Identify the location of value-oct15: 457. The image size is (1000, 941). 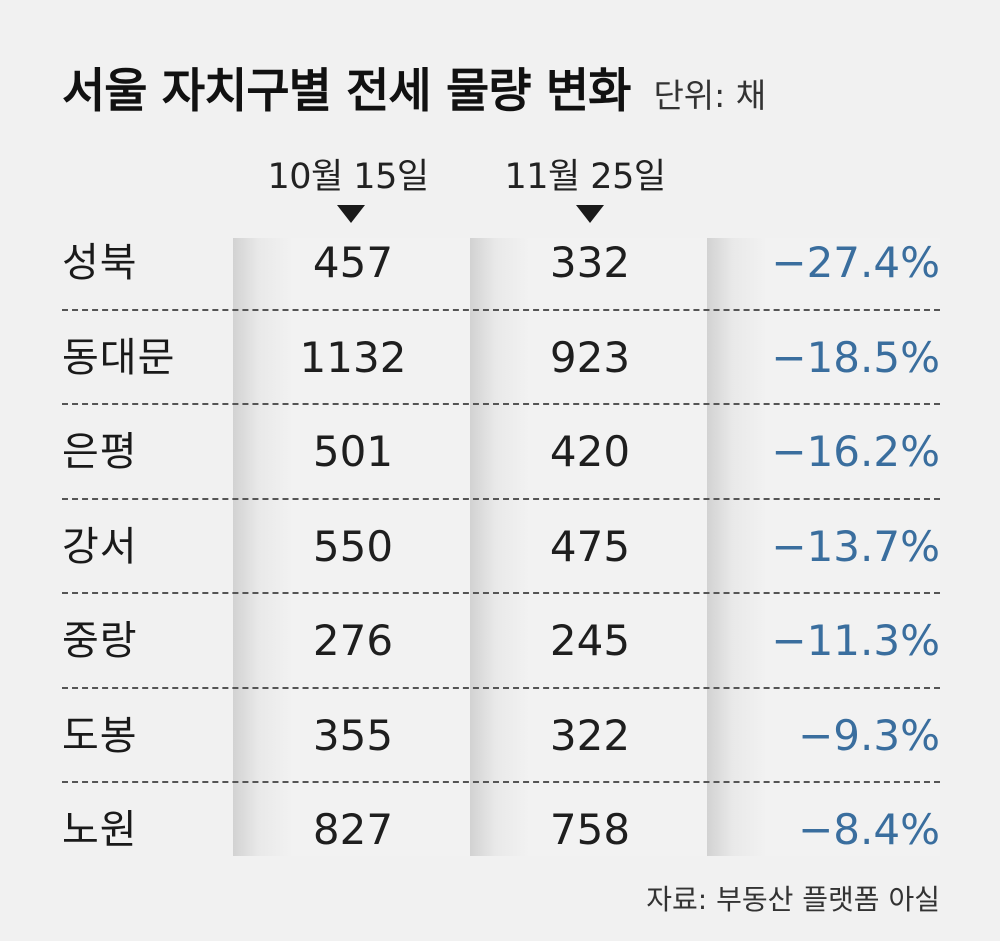
(353, 262).